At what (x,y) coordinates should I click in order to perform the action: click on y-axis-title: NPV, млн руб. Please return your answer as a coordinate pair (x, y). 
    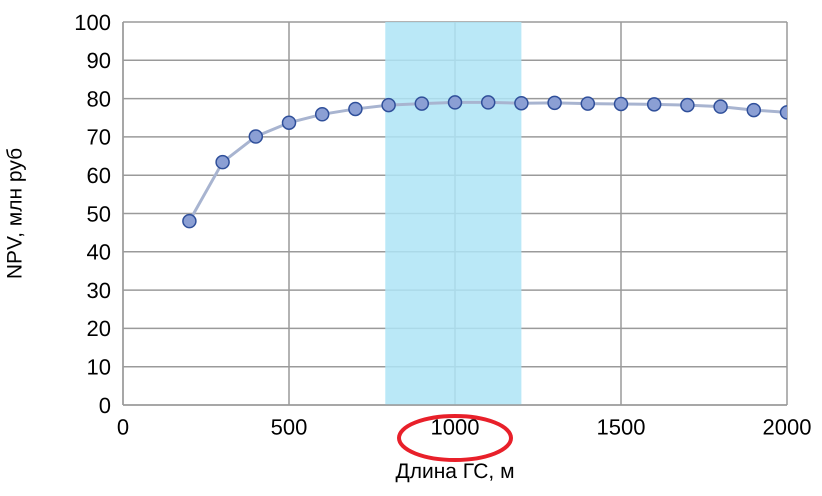
    Looking at the image, I should click on (14, 214).